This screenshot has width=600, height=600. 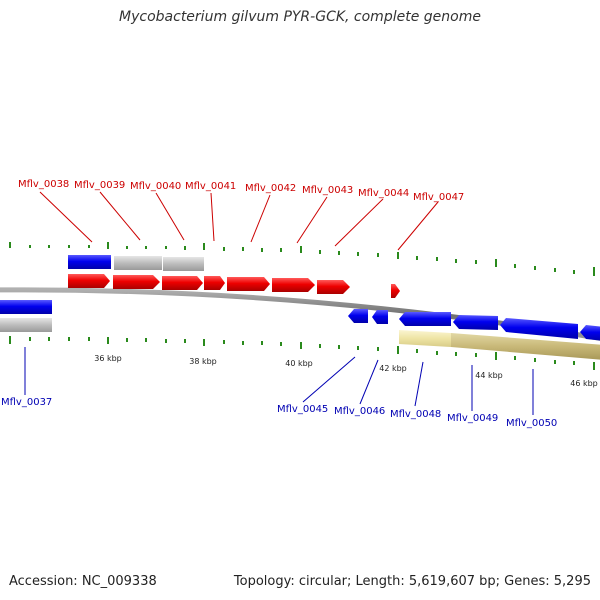 What do you see at coordinates (26, 402) in the screenshot?
I see `label-mflv-0037: Mflv_0037` at bounding box center [26, 402].